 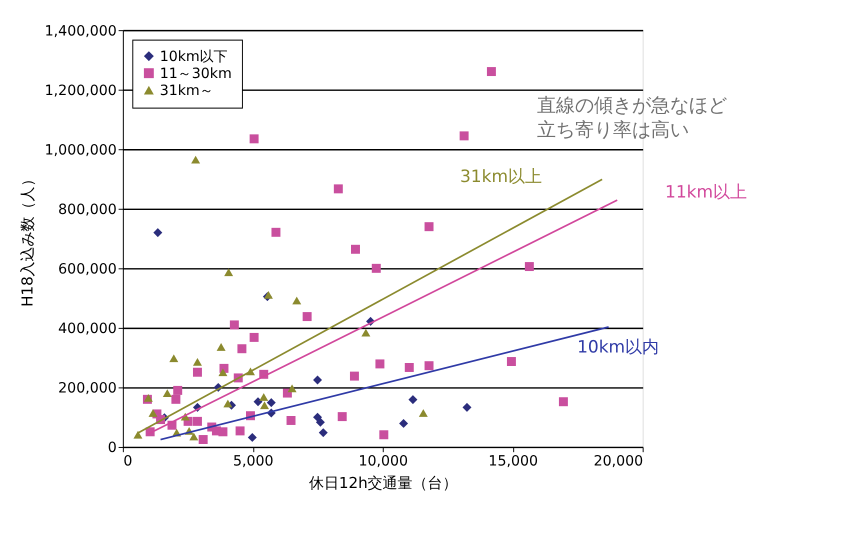 I want to click on legend-label: 10km以下, so click(x=194, y=56).